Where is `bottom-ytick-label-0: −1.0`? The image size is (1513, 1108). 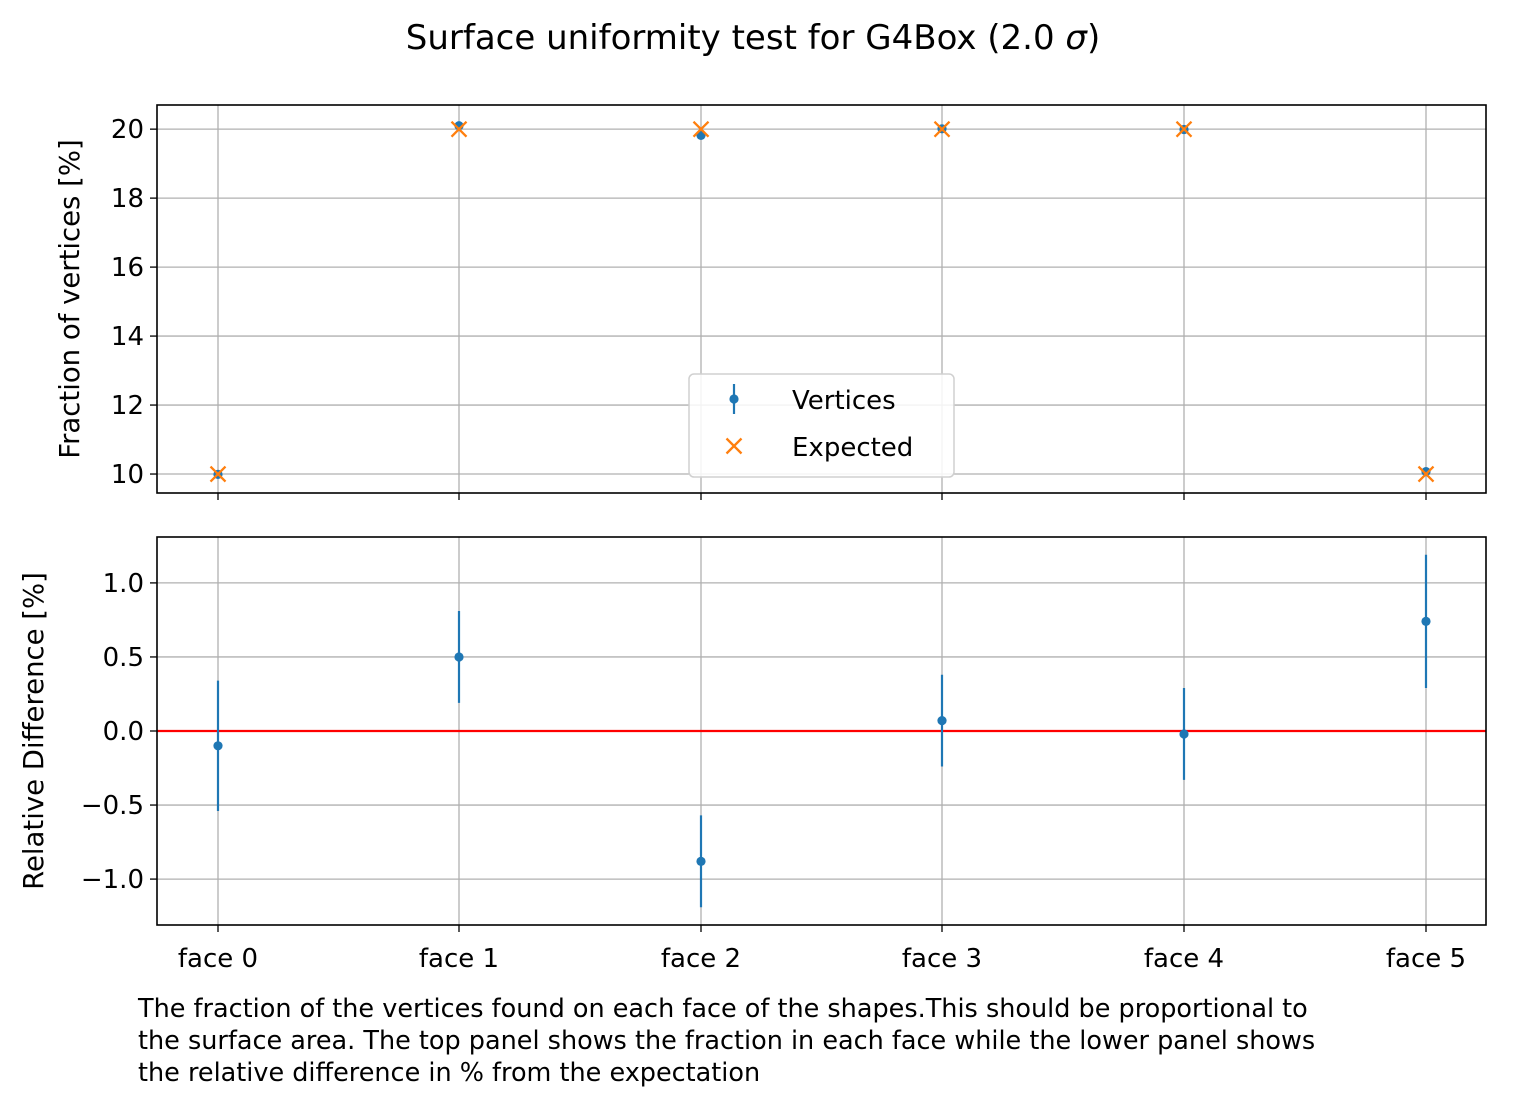 bottom-ytick-label-0: −1.0 is located at coordinates (112, 880).